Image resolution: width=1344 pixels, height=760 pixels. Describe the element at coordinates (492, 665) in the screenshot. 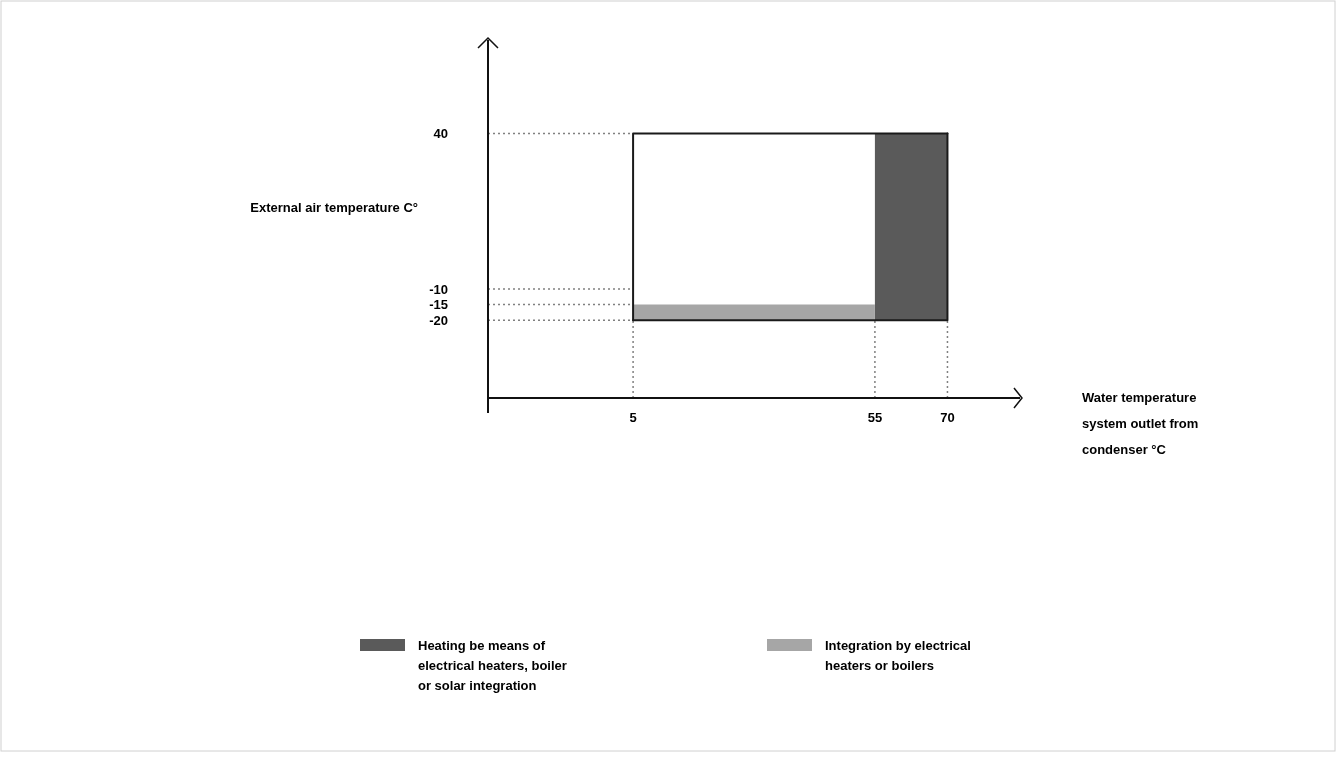

I see `legend-label: Heating be means of electrical heaters, boiler or solar integration` at that location.